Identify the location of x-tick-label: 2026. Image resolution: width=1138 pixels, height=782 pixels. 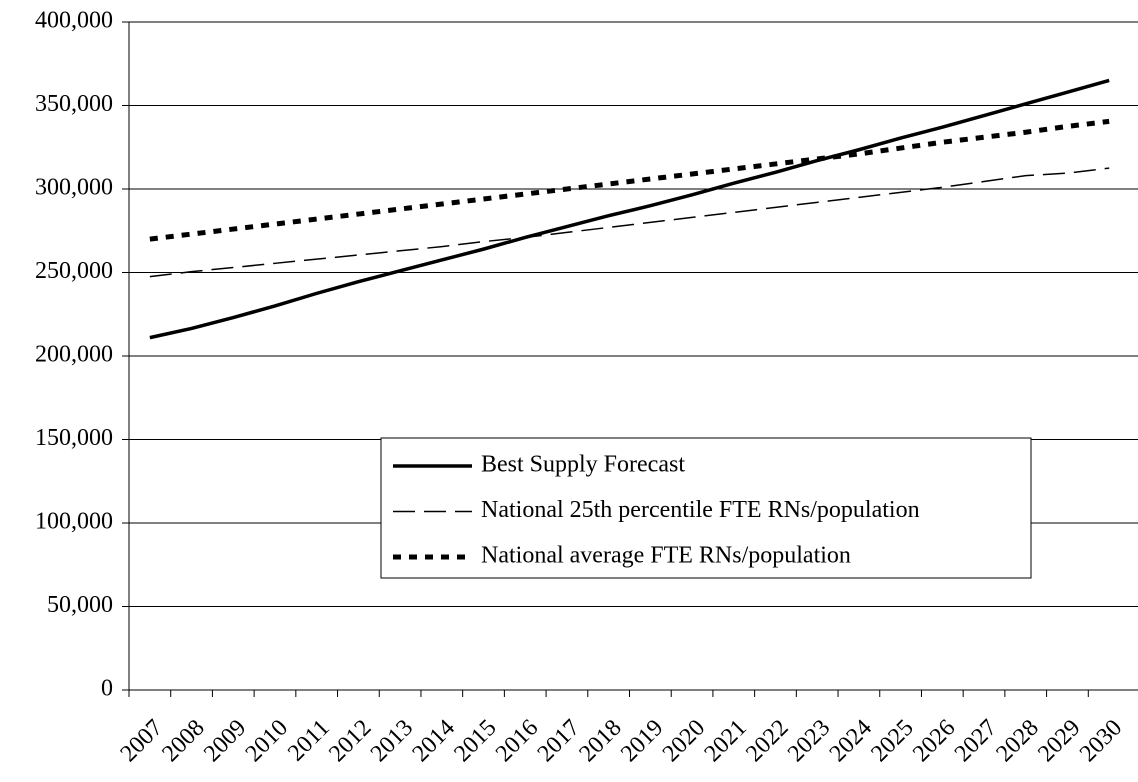
(934, 741).